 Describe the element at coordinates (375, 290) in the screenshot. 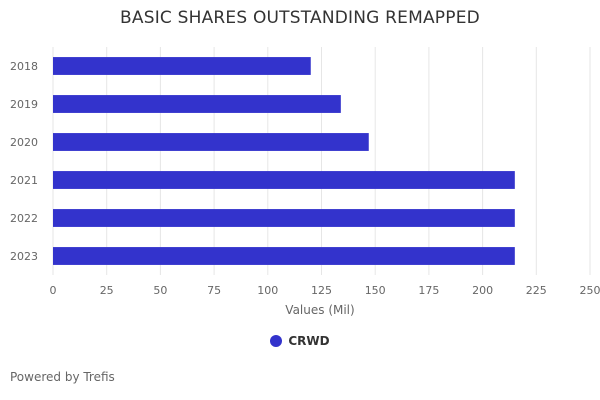

I see `x-tick-label: 150` at that location.